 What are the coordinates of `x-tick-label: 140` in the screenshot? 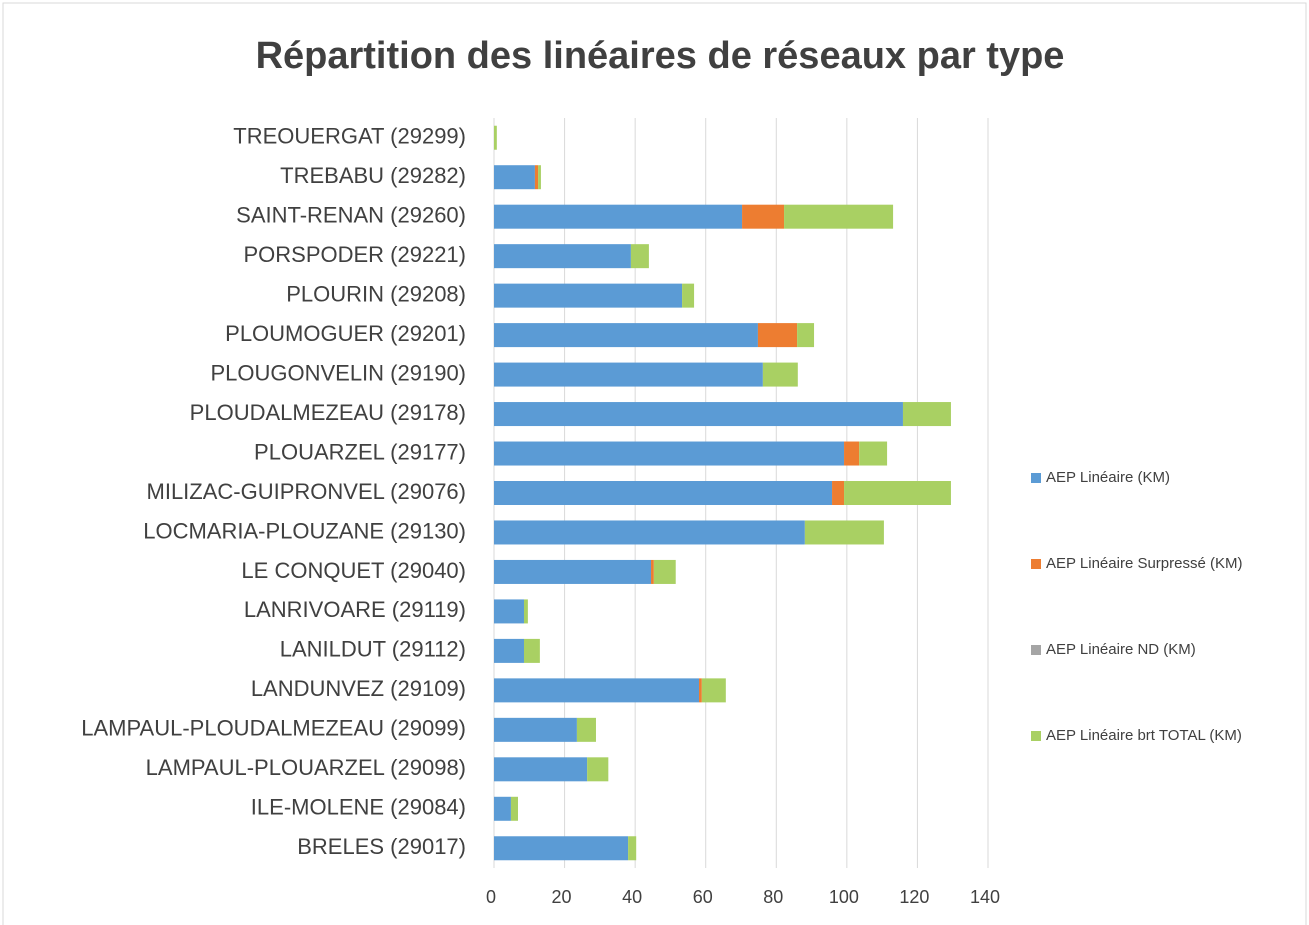 It's located at (985, 897).